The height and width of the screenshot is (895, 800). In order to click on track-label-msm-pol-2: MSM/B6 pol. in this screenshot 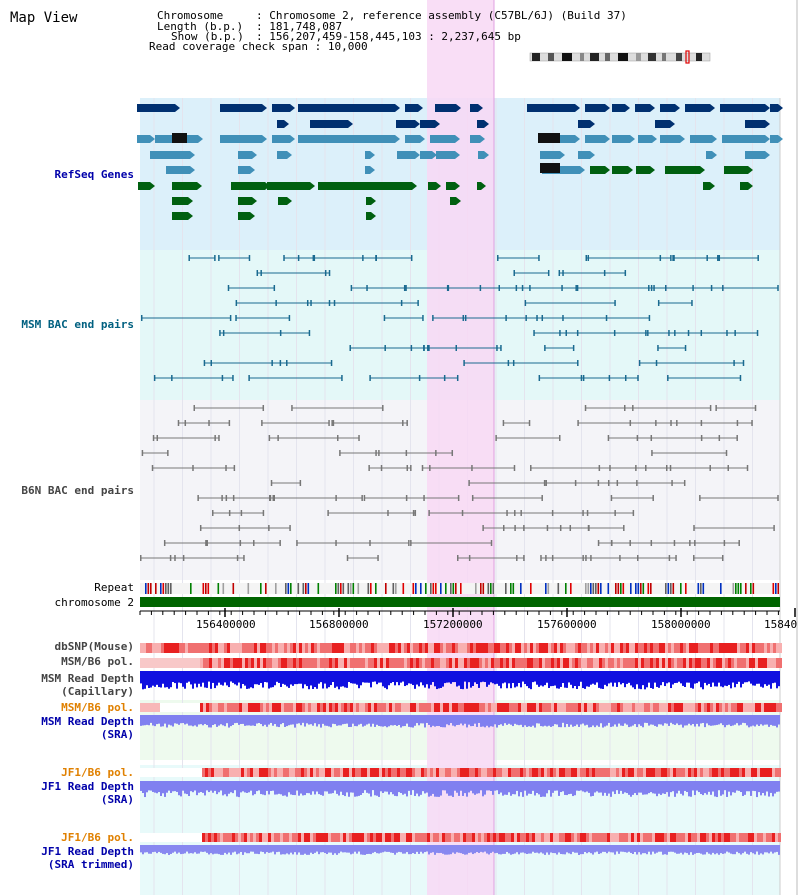, I will do `click(97, 707)`.